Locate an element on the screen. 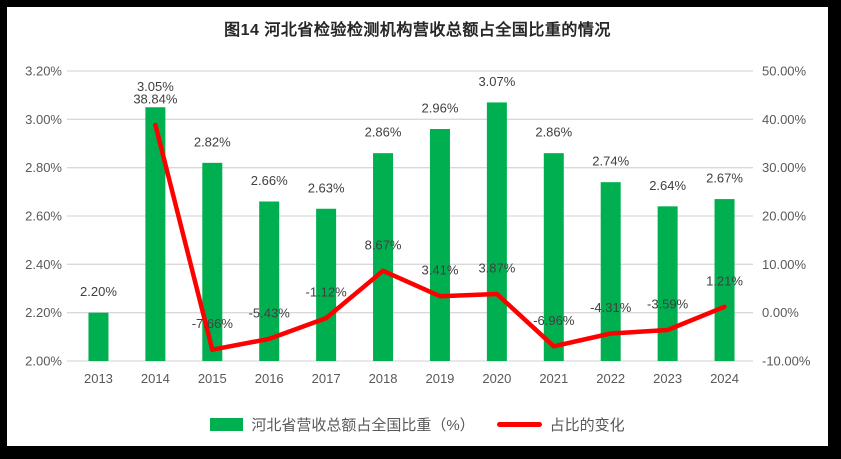  line-data-label: -7.66% is located at coordinates (213, 323).